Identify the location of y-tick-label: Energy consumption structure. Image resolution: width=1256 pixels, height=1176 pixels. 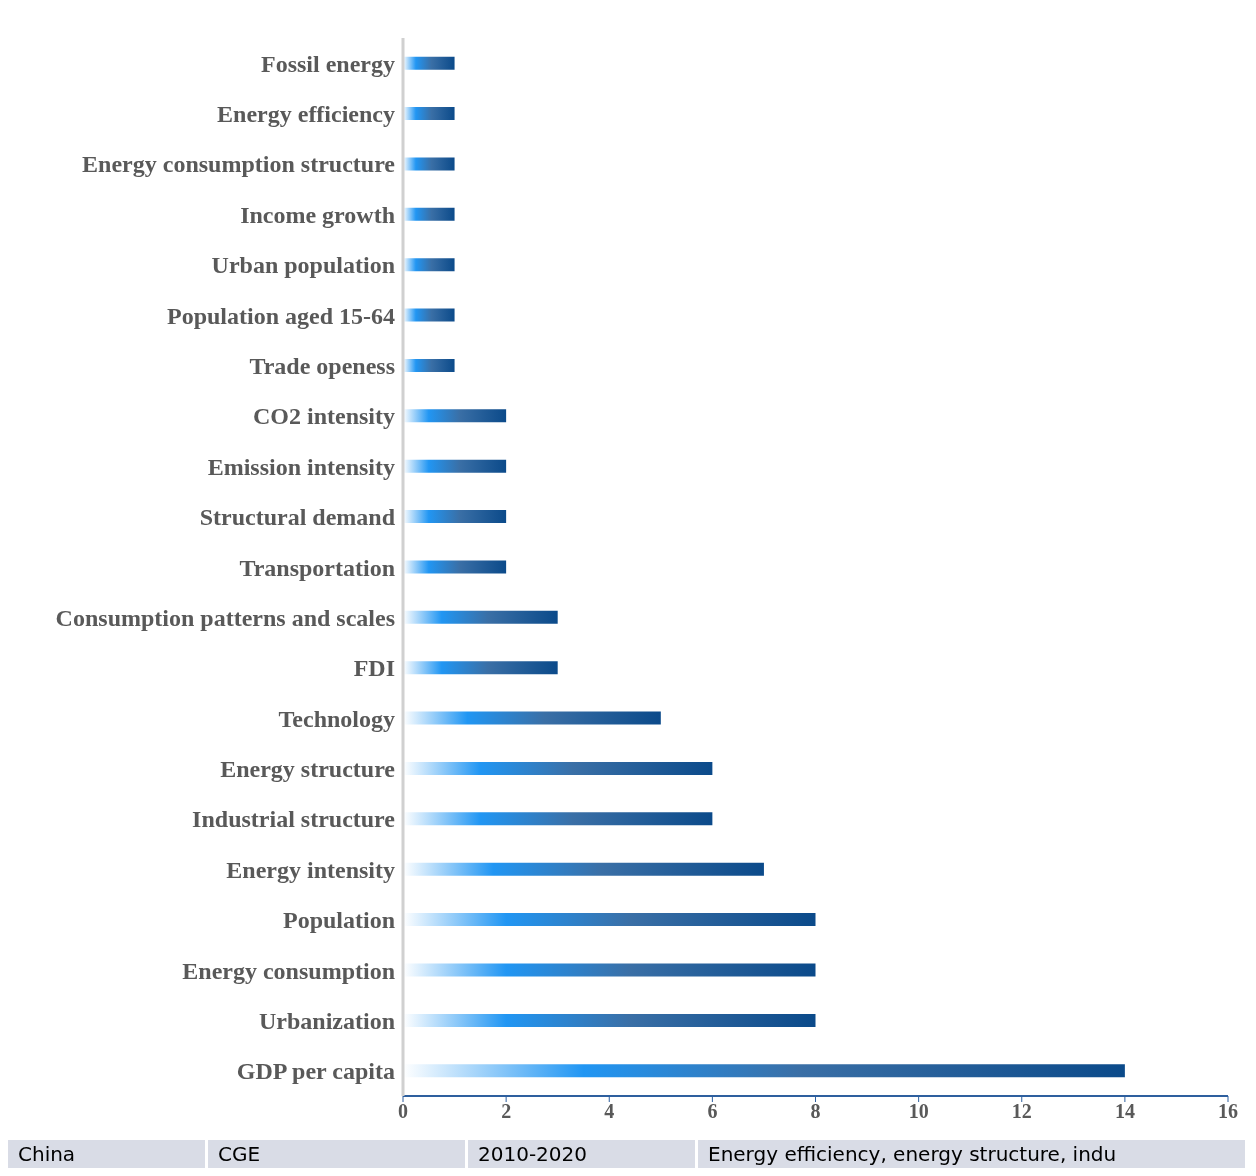
(239, 164).